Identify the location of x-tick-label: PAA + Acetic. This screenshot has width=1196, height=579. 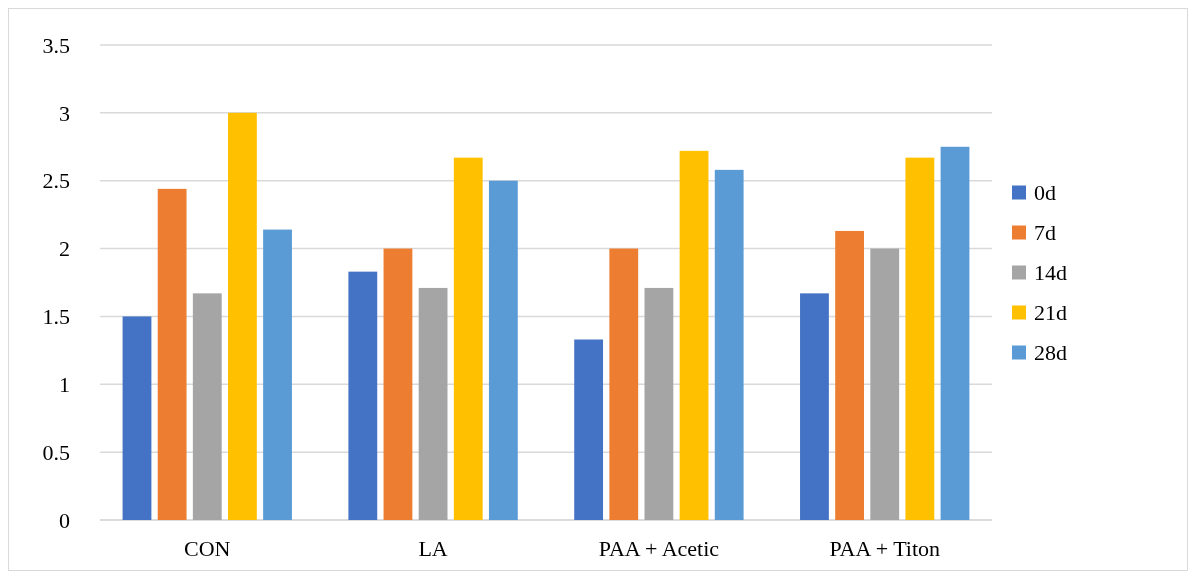
(659, 548).